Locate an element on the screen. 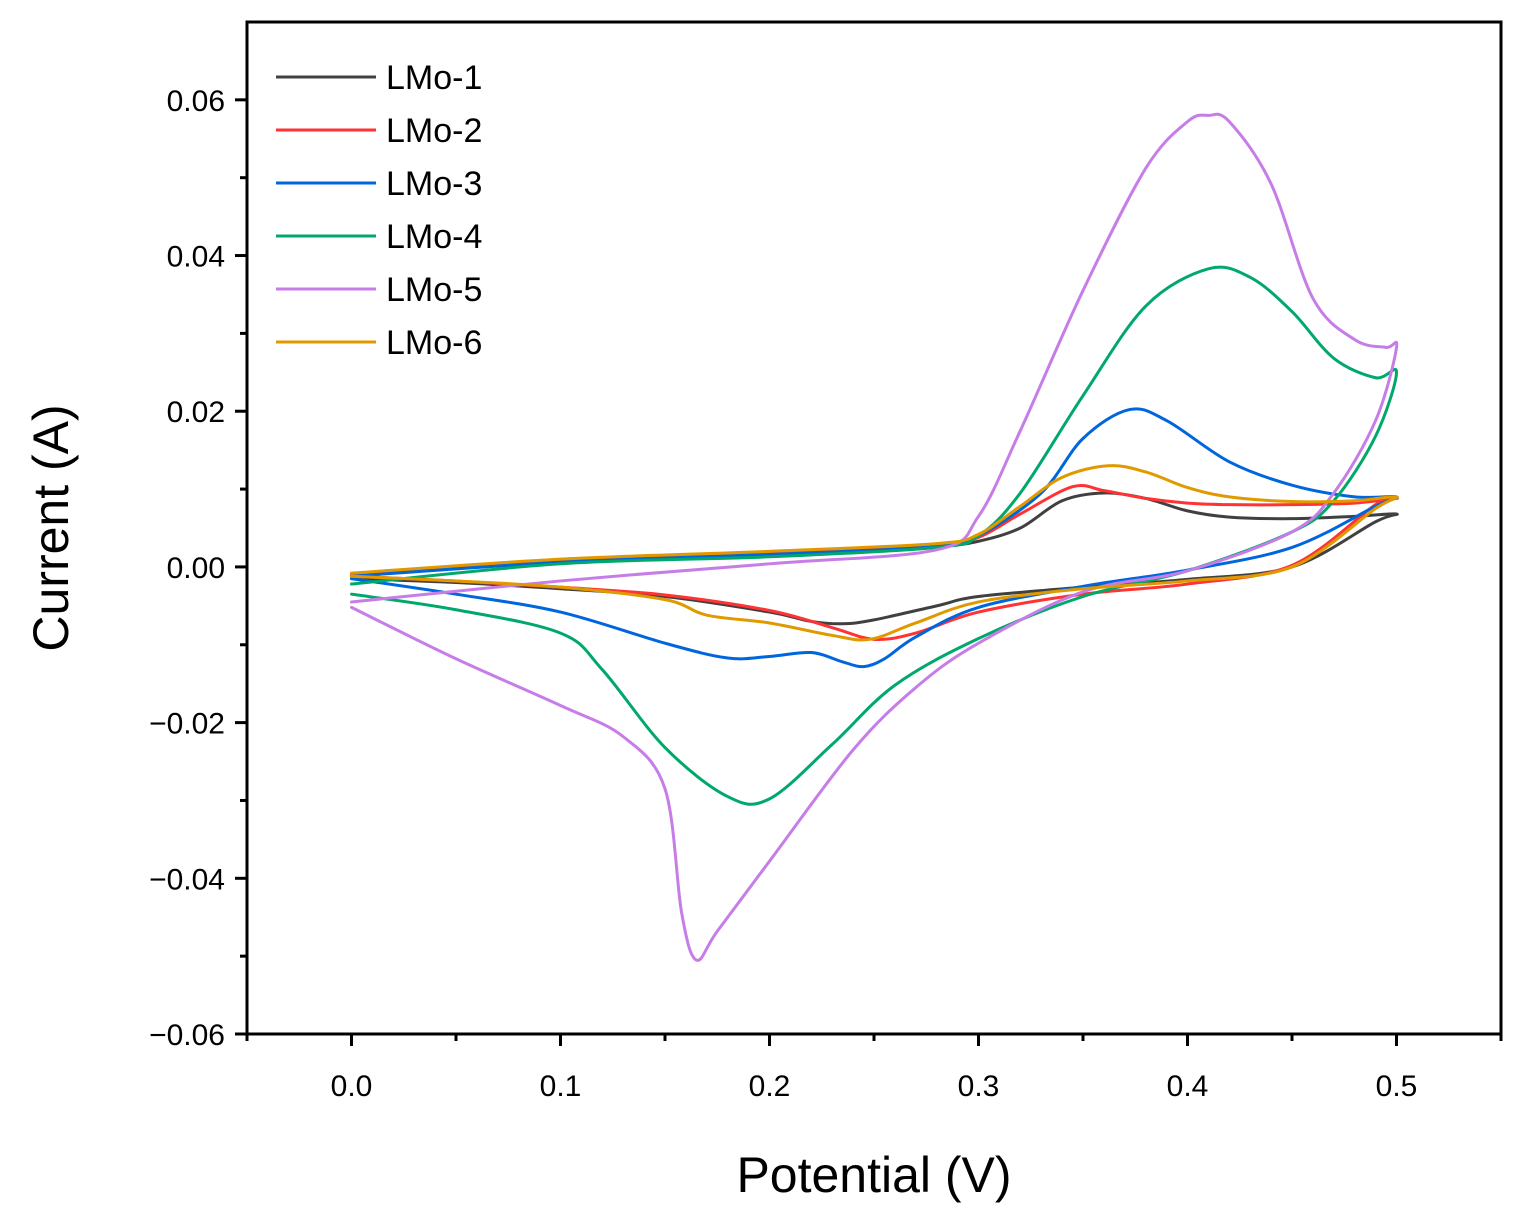  legend-label-lmo-5: LMo-5 is located at coordinates (434, 290).